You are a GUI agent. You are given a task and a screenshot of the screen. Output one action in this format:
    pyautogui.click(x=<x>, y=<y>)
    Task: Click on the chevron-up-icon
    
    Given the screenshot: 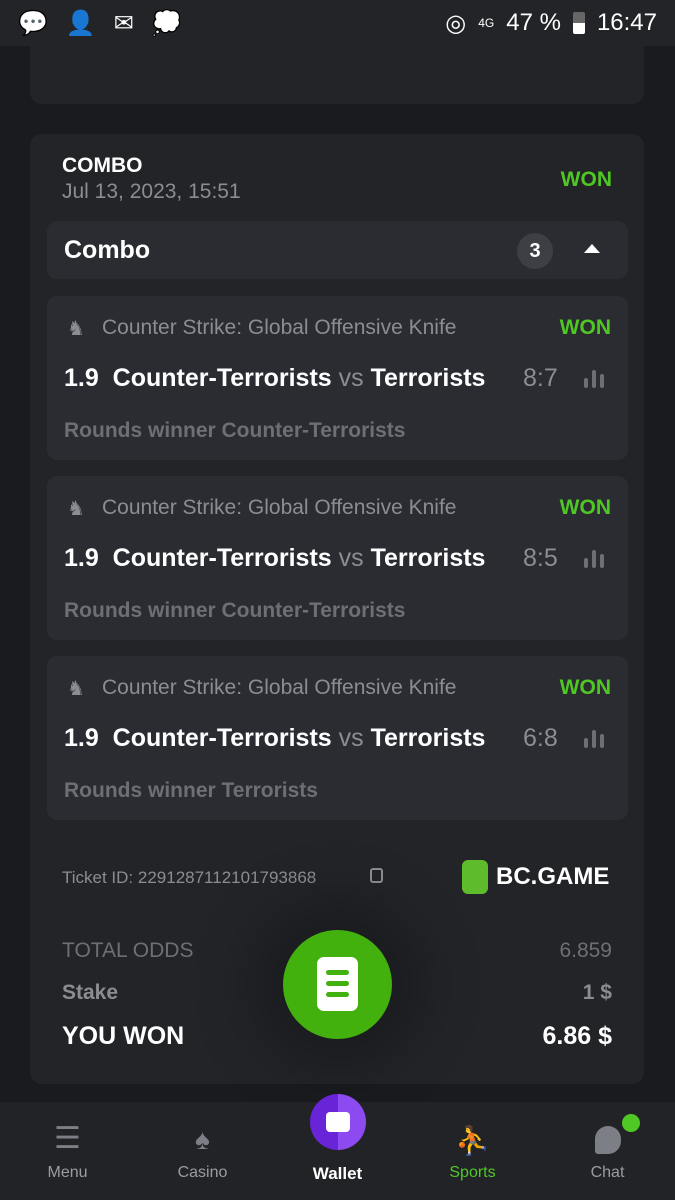 What is the action you would take?
    pyautogui.click(x=592, y=248)
    